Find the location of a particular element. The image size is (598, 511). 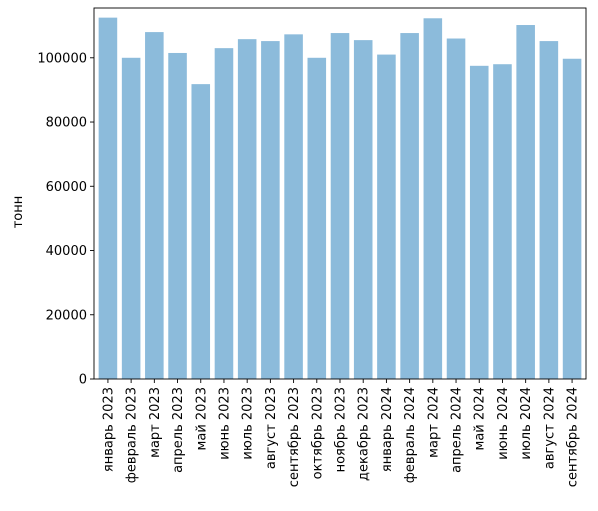

x-tick-label: октябрь 2023 is located at coordinates (317, 433).